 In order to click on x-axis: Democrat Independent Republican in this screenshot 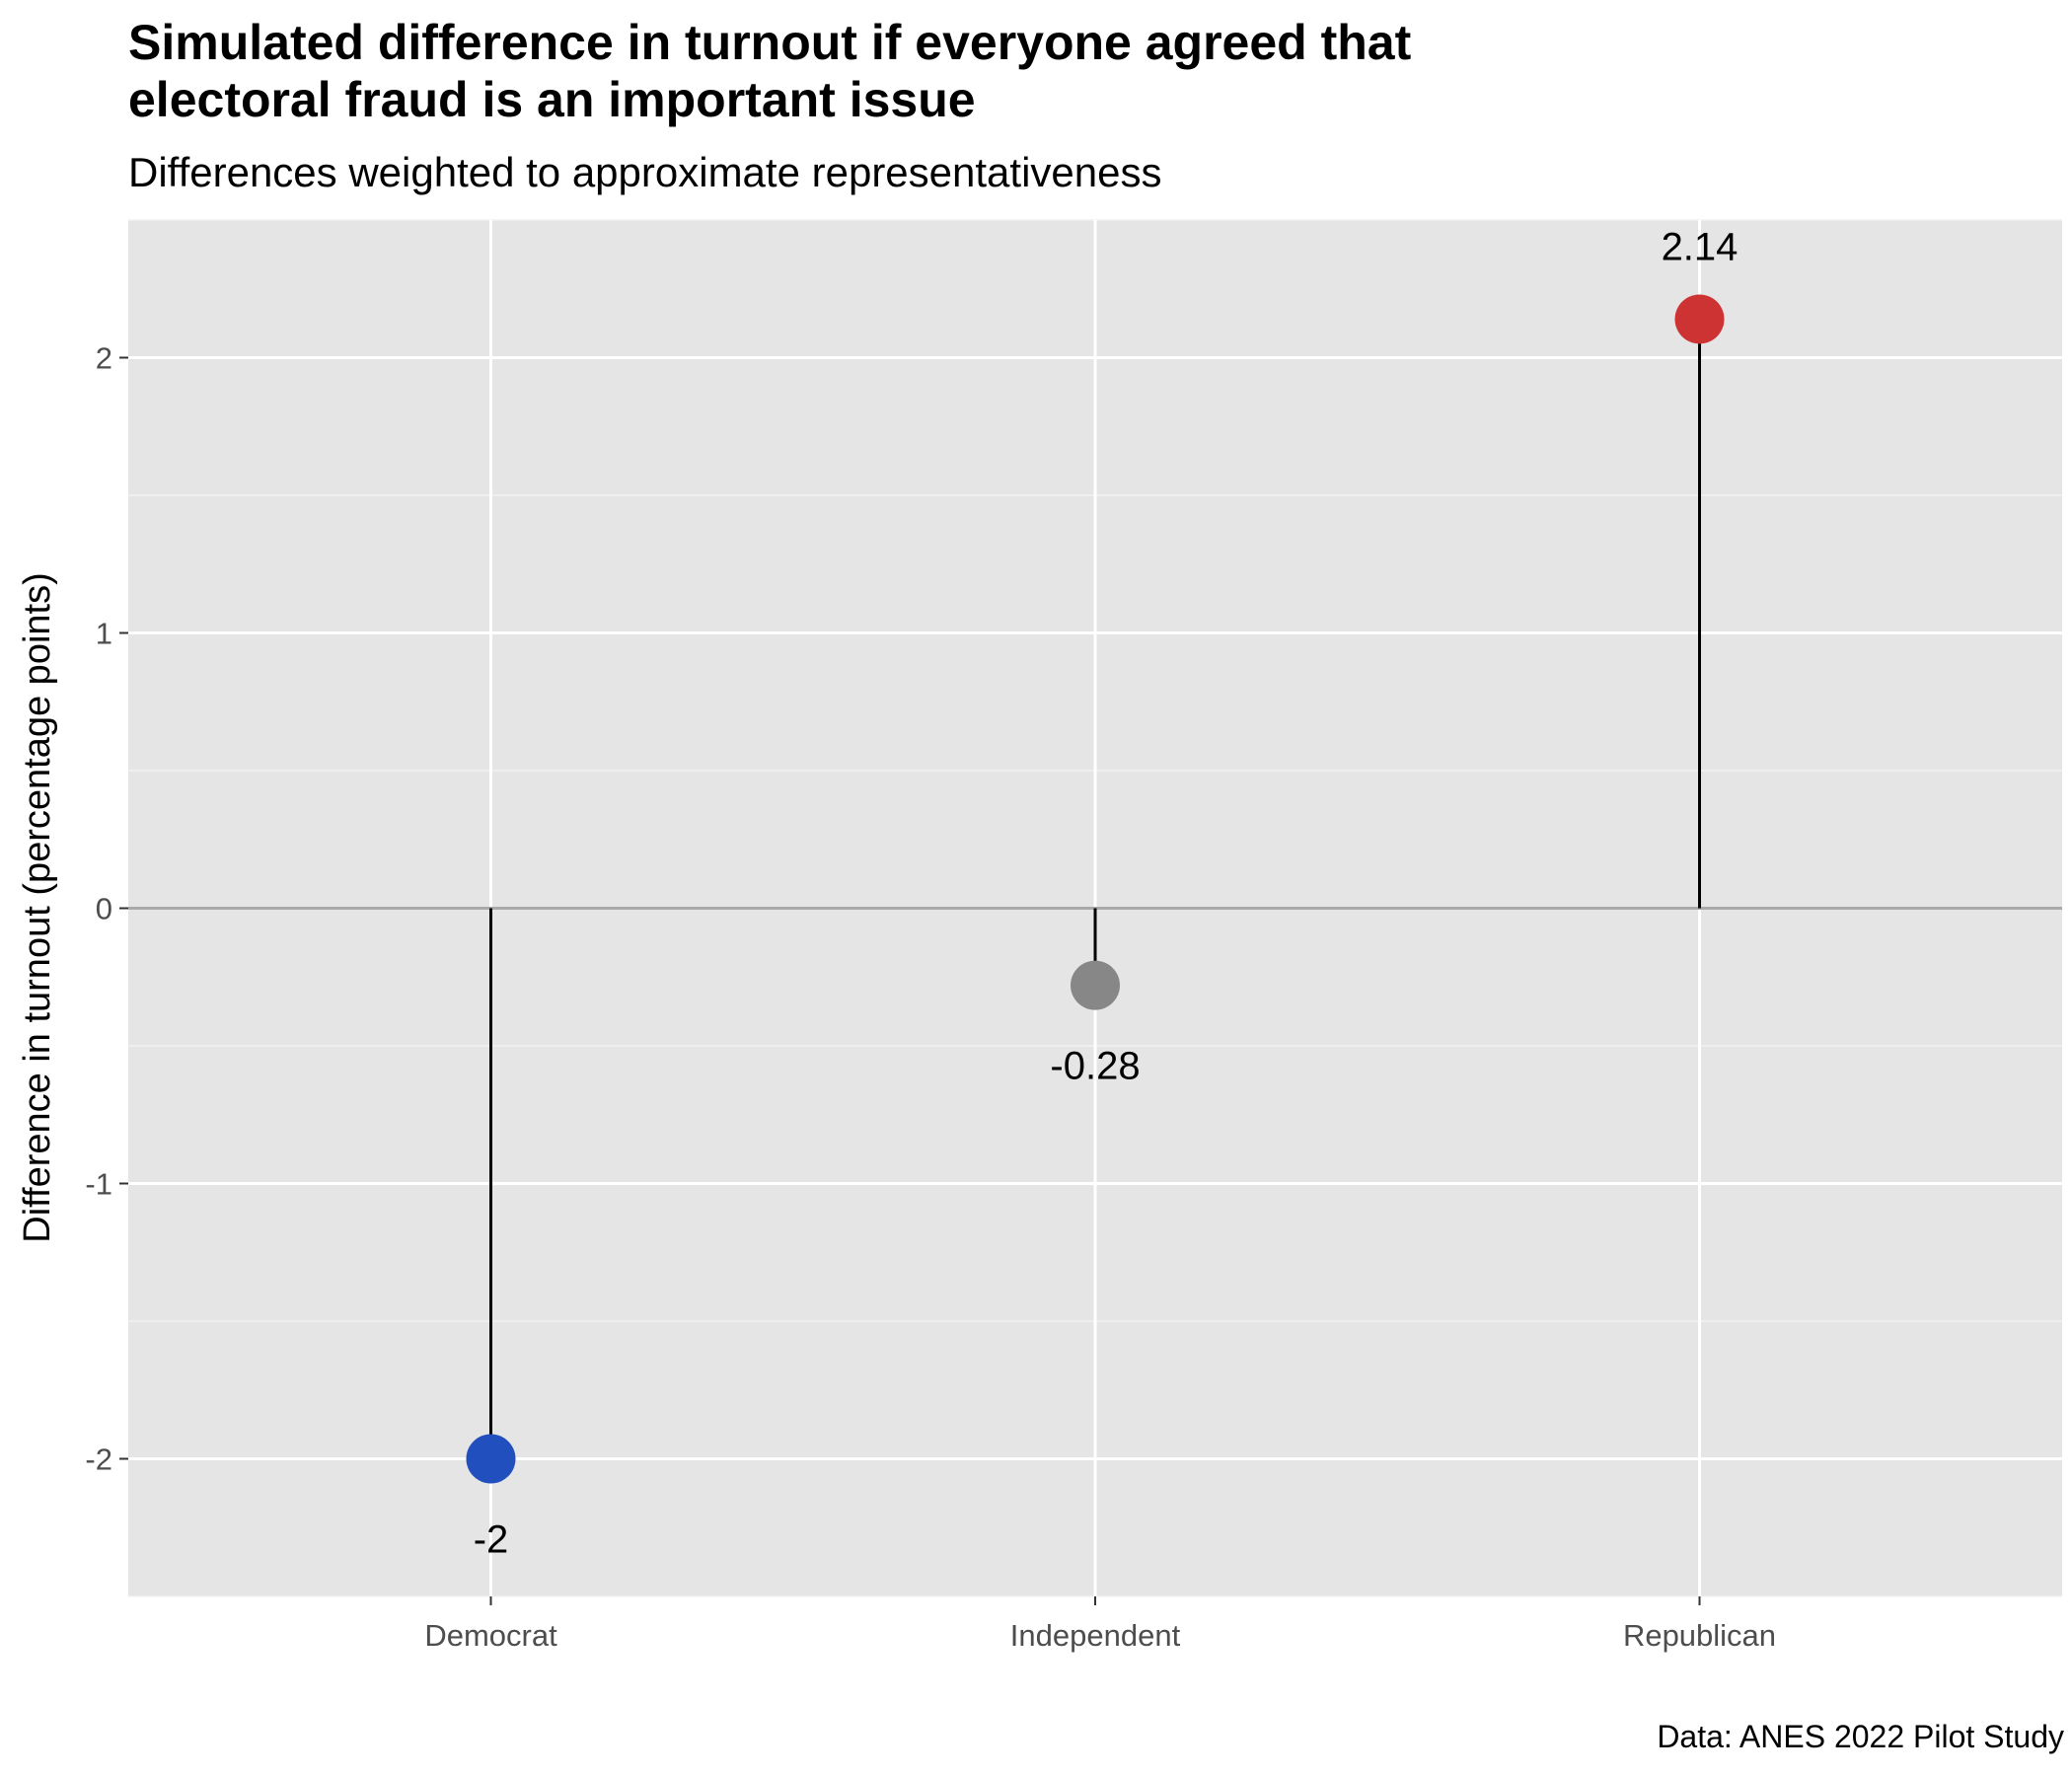, I will do `click(1100, 1625)`.